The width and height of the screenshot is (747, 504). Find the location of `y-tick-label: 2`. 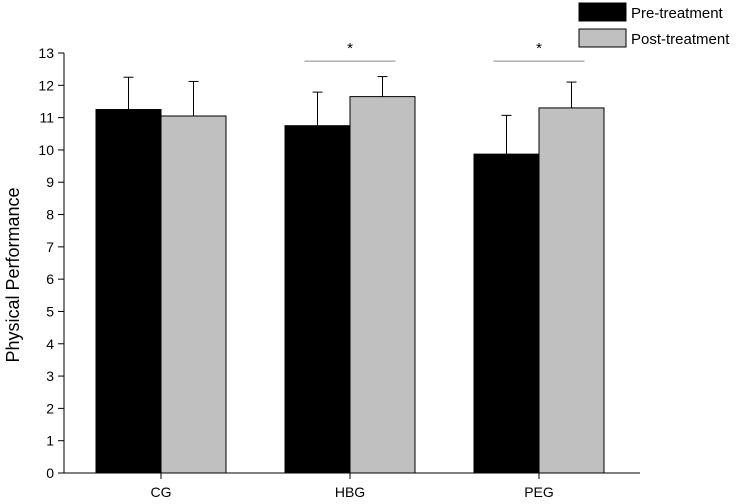

y-tick-label: 2 is located at coordinates (50, 408).